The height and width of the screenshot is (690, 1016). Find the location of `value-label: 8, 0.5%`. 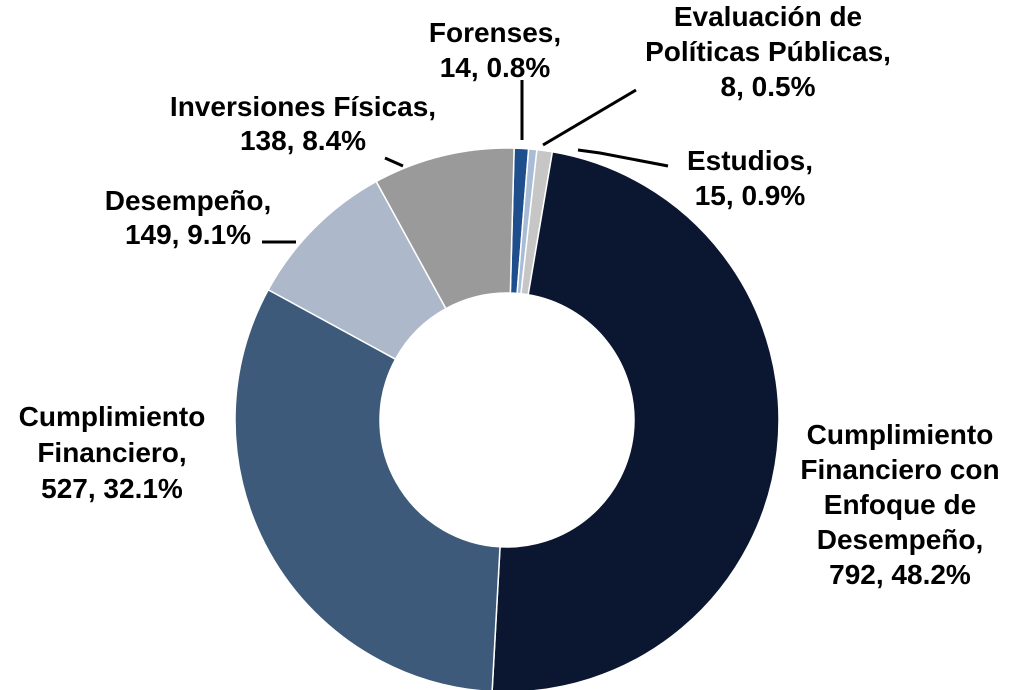

value-label: 8, 0.5% is located at coordinates (768, 86).